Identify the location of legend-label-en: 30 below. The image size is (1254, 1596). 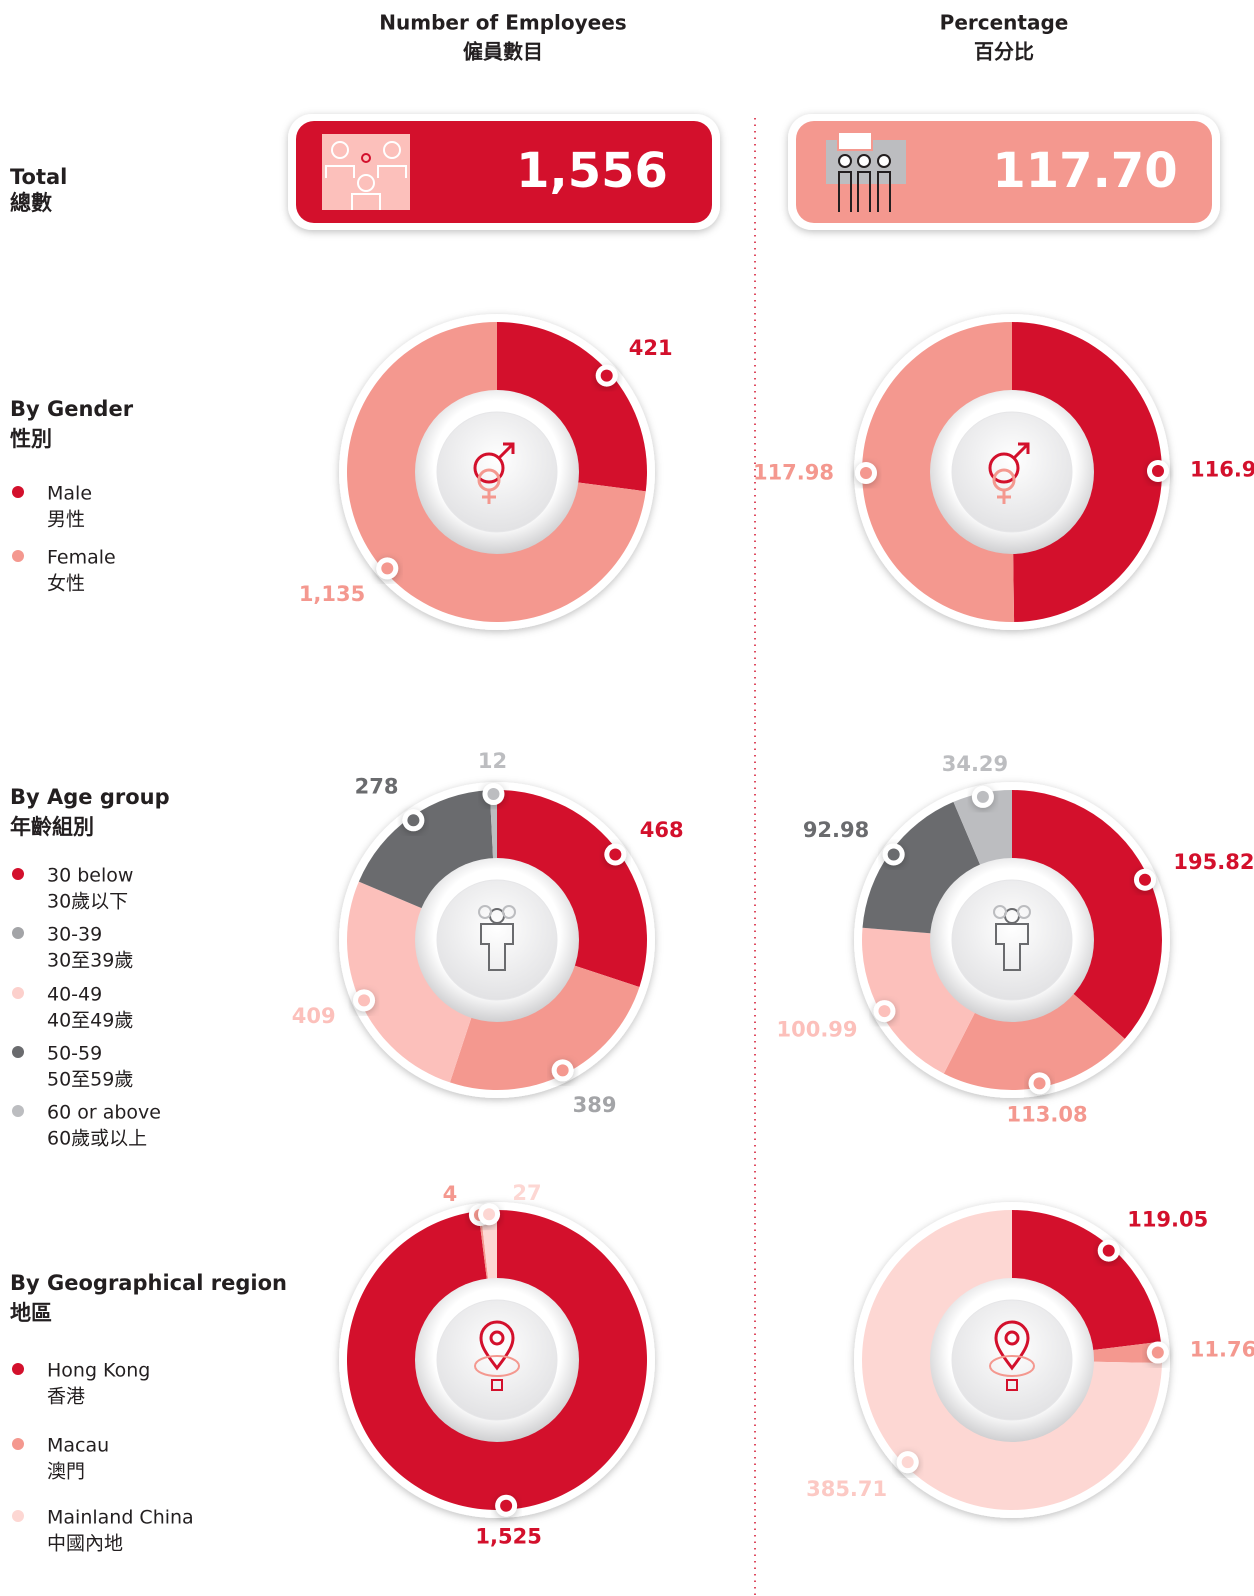
(90, 876).